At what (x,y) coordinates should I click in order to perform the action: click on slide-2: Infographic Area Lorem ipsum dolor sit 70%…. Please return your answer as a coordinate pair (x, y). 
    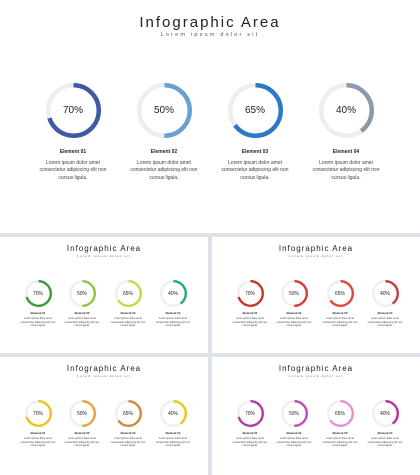
    Looking at the image, I should click on (104, 295).